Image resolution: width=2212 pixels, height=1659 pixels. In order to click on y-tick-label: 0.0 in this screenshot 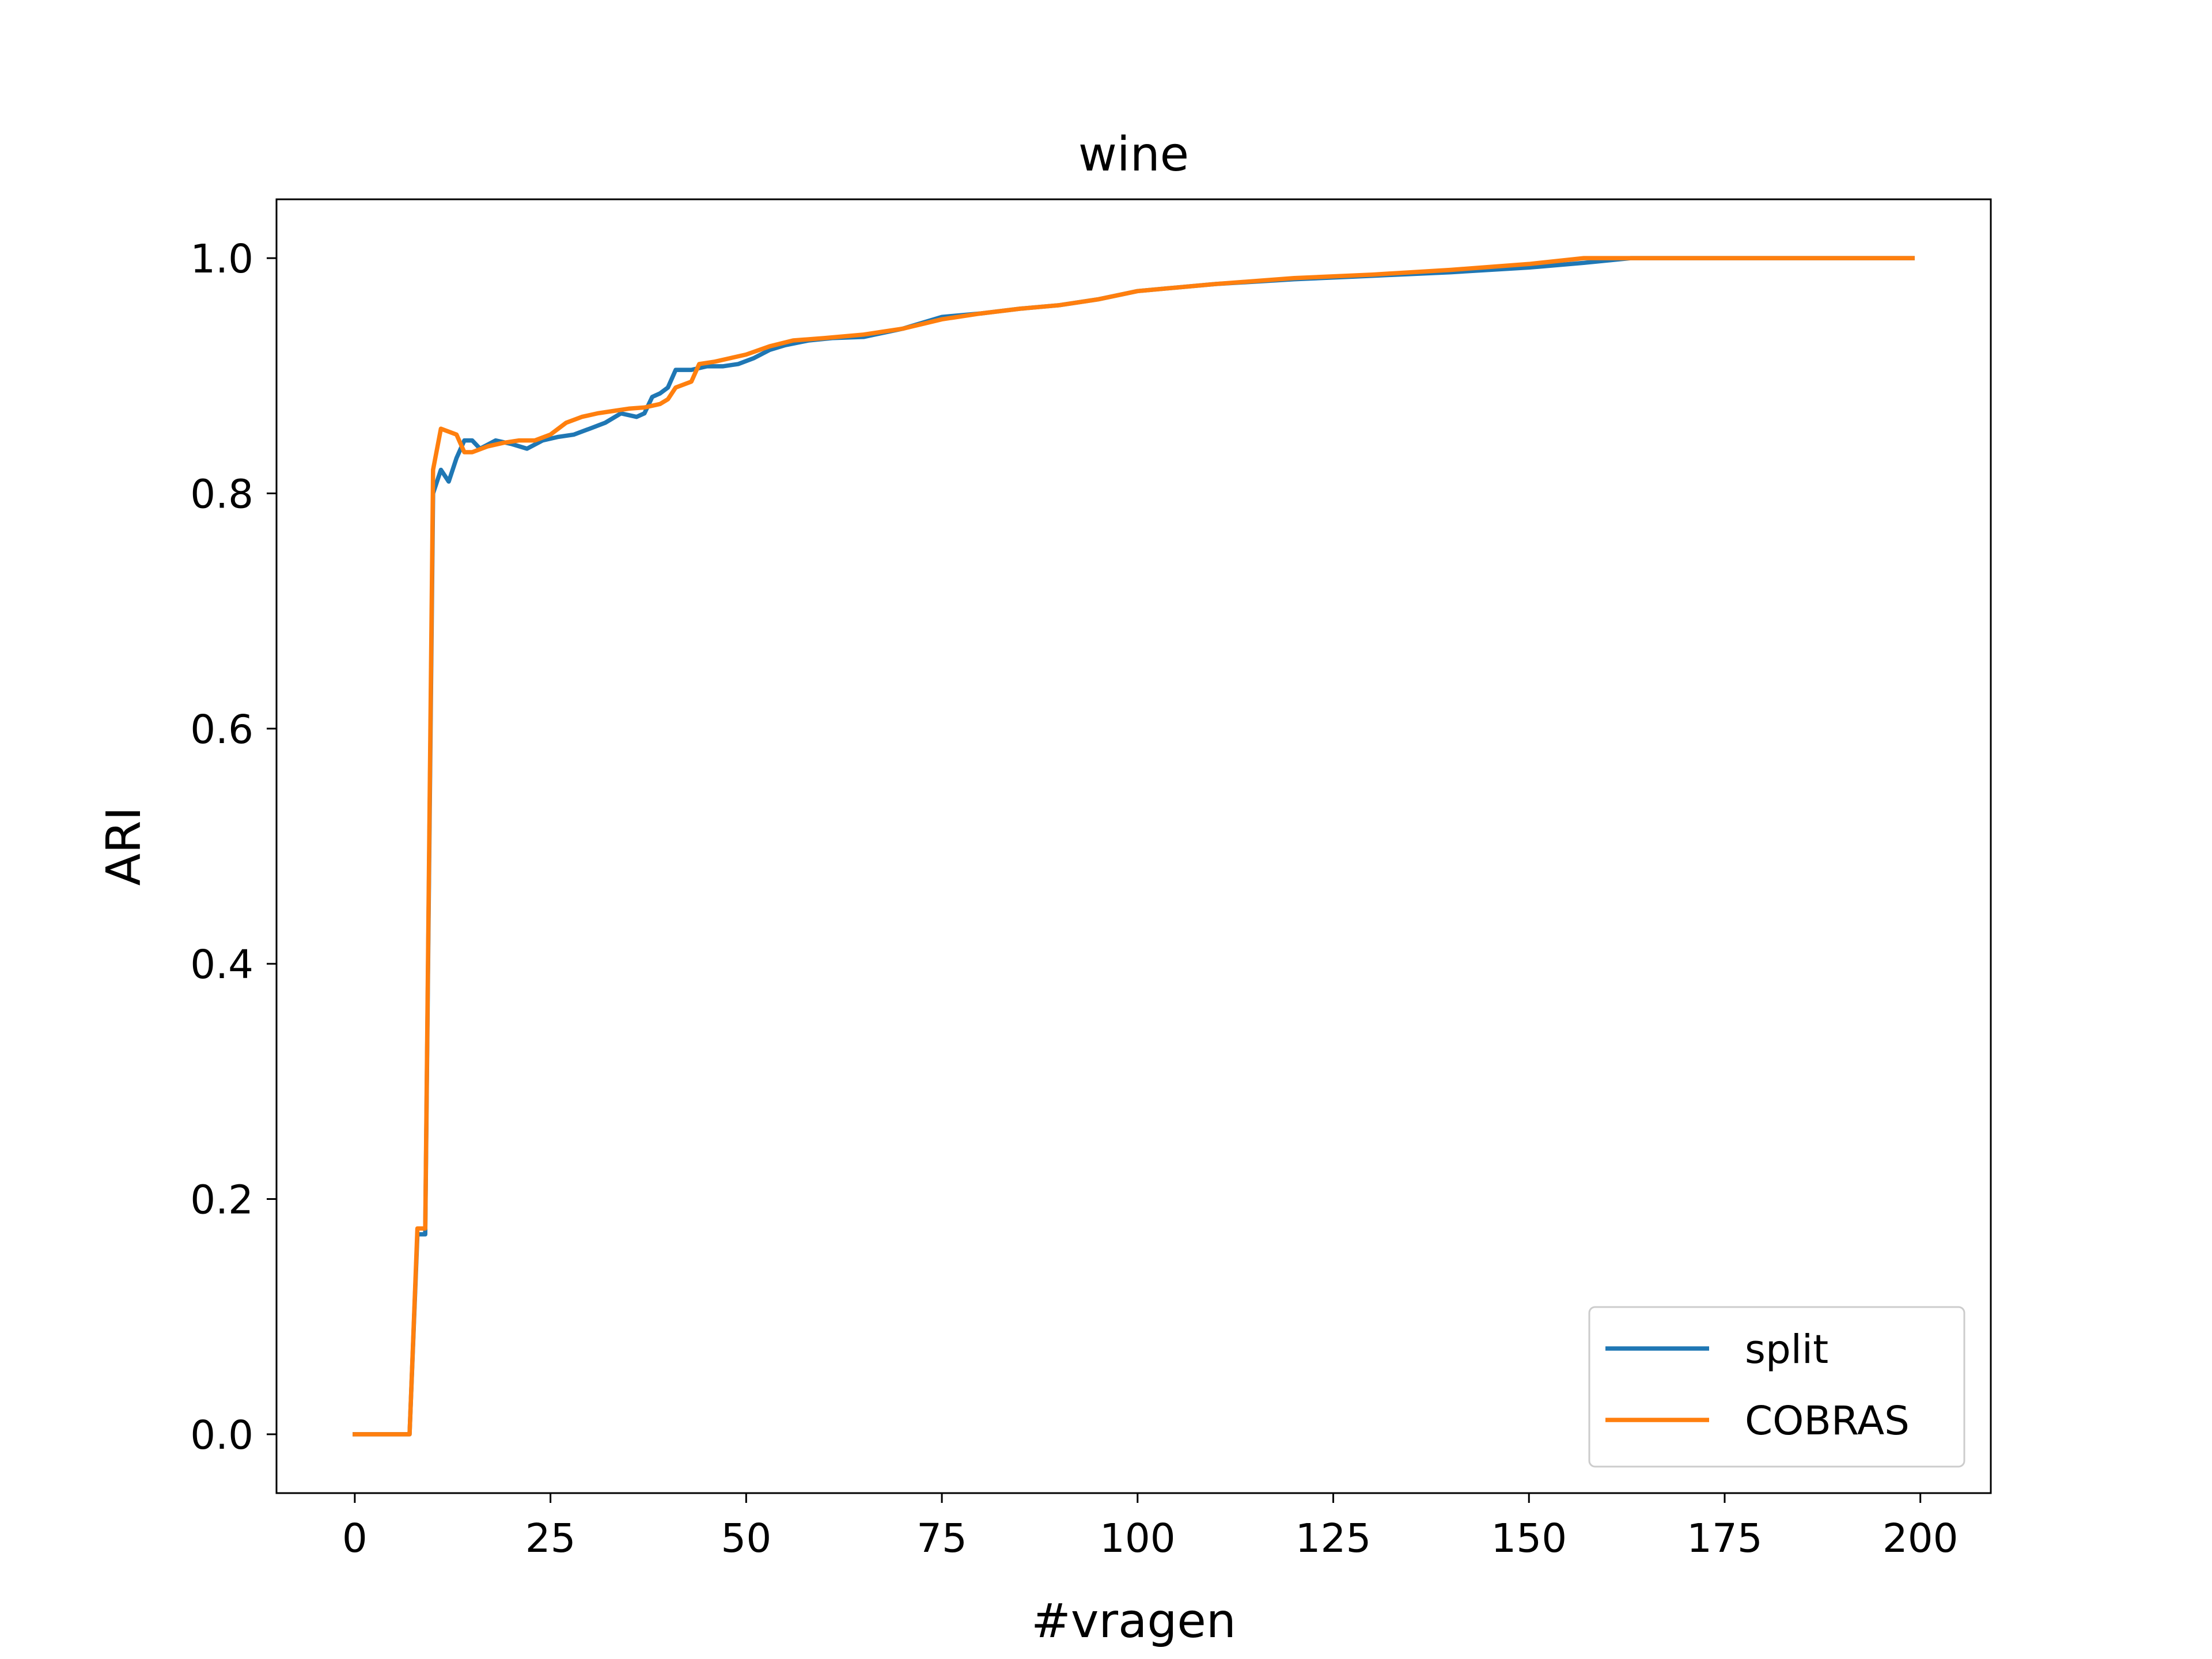, I will do `click(221, 1435)`.